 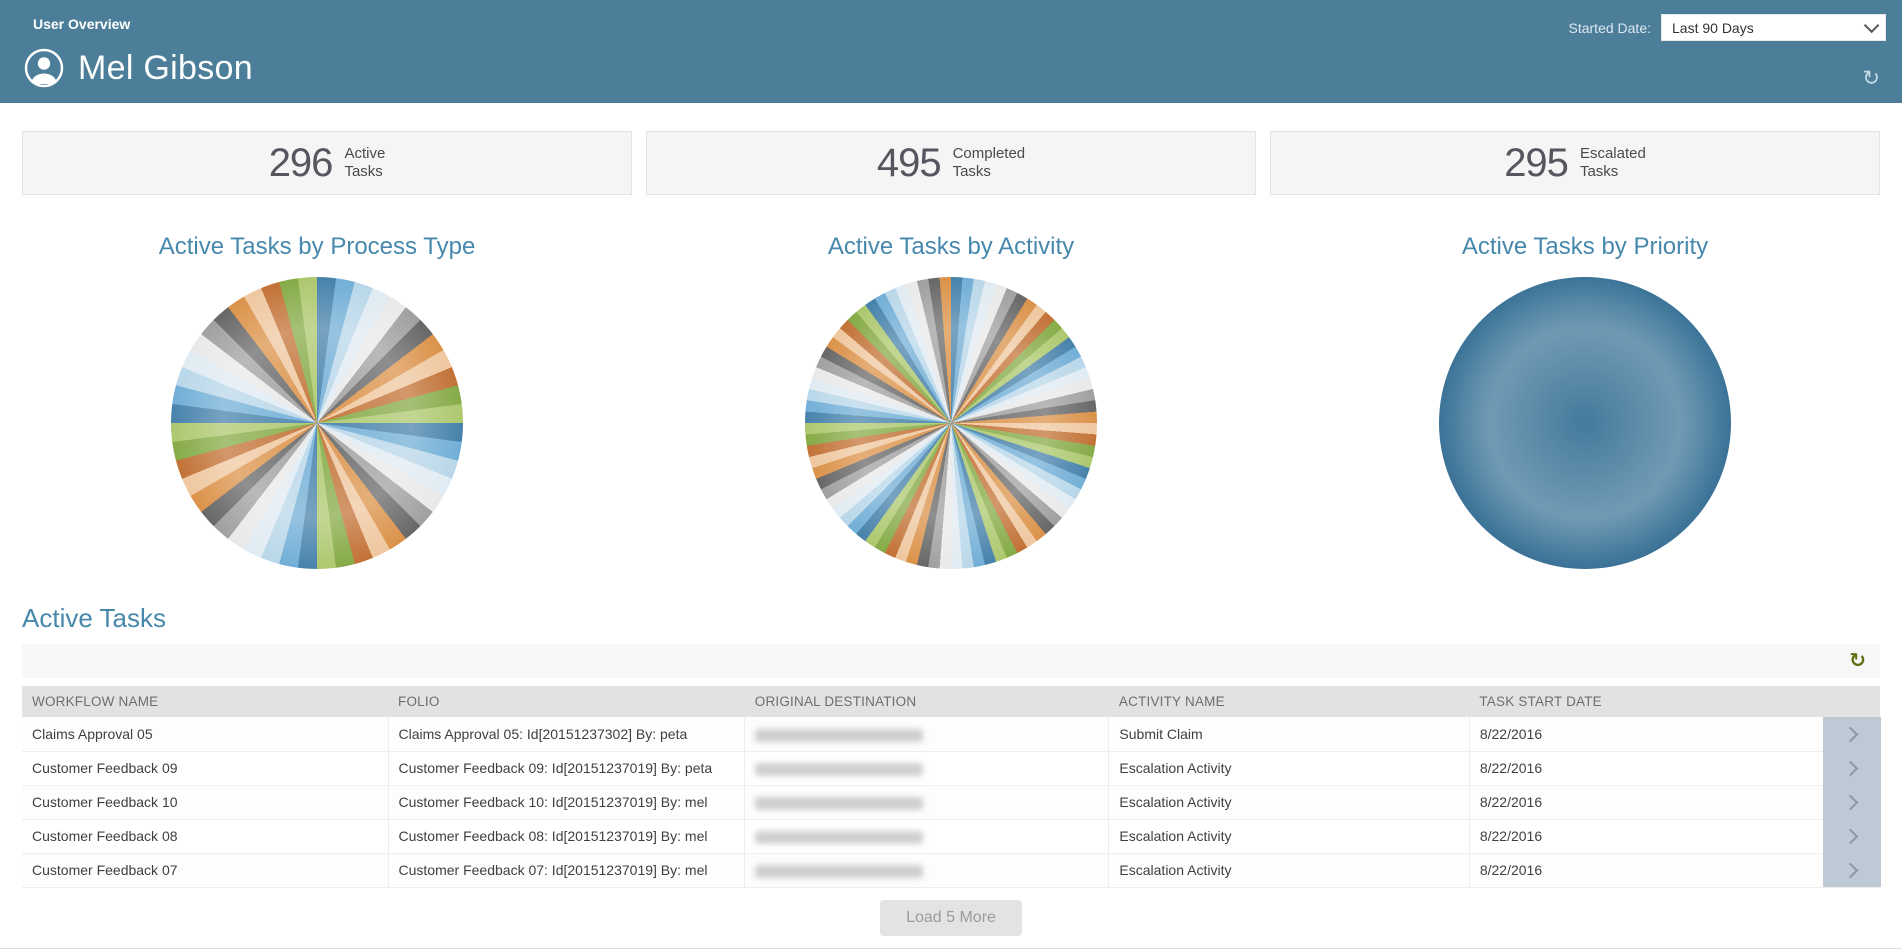 What do you see at coordinates (1289, 701) in the screenshot?
I see `column-header-activity-name: ACTIVITY NAME` at bounding box center [1289, 701].